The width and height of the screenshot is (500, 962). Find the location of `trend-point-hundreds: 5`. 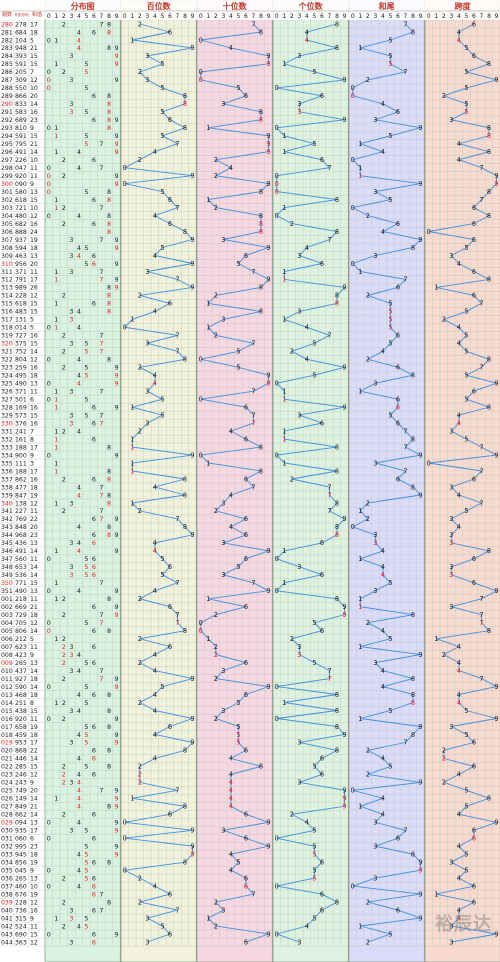

trend-point-hundreds: 5 is located at coordinates (162, 926).